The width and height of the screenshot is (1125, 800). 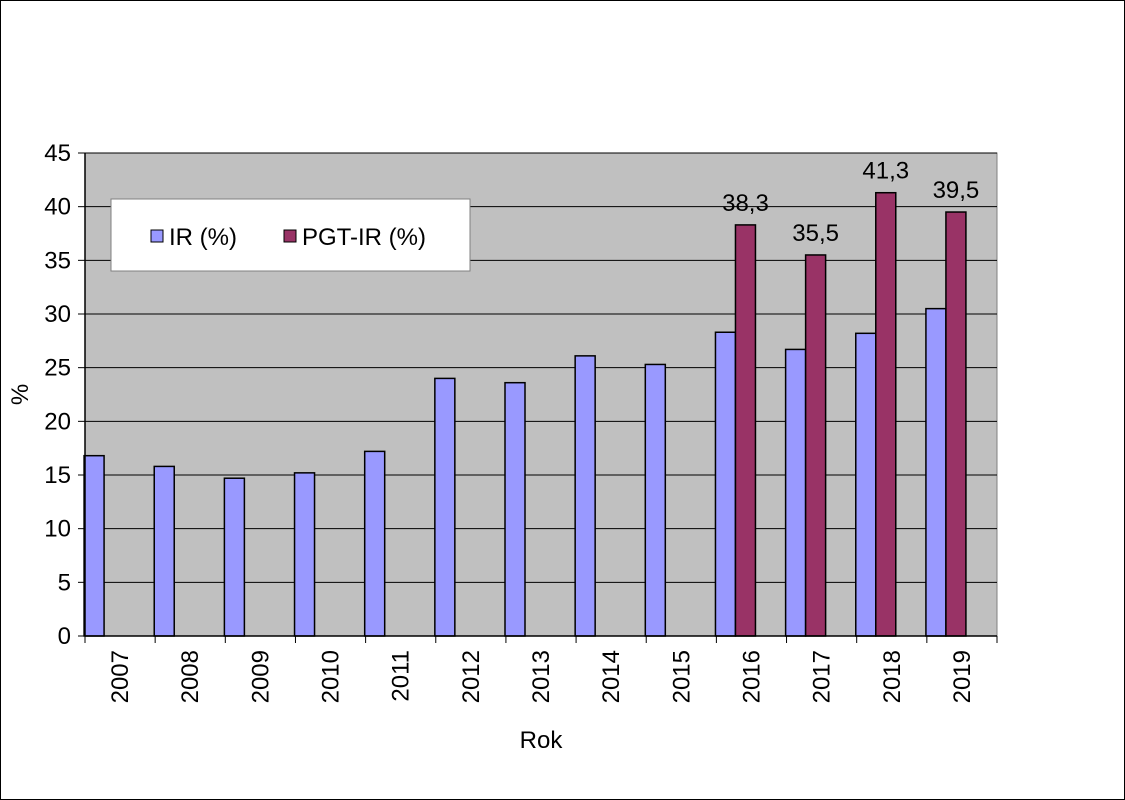 I want to click on x-tick-label: 2019, so click(x=962, y=676).